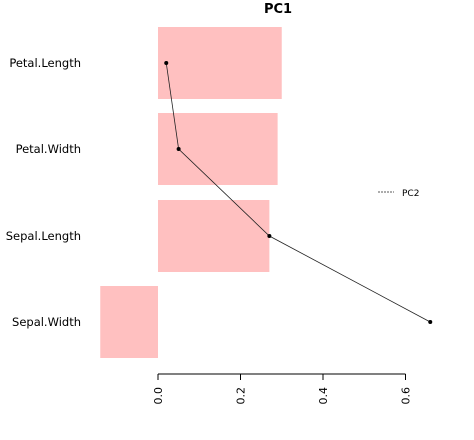 Image resolution: width=474 pixels, height=440 pixels. Describe the element at coordinates (158, 396) in the screenshot. I see `x-tick-label-0: 0.0` at that location.